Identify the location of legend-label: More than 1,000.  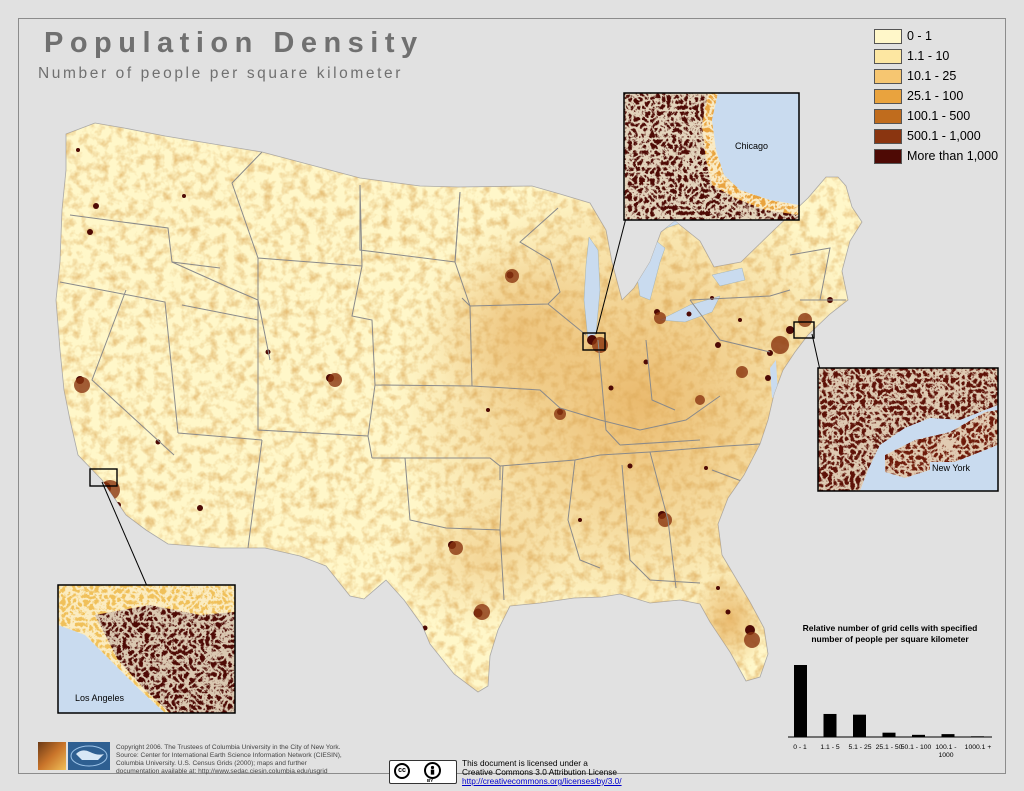
(953, 156).